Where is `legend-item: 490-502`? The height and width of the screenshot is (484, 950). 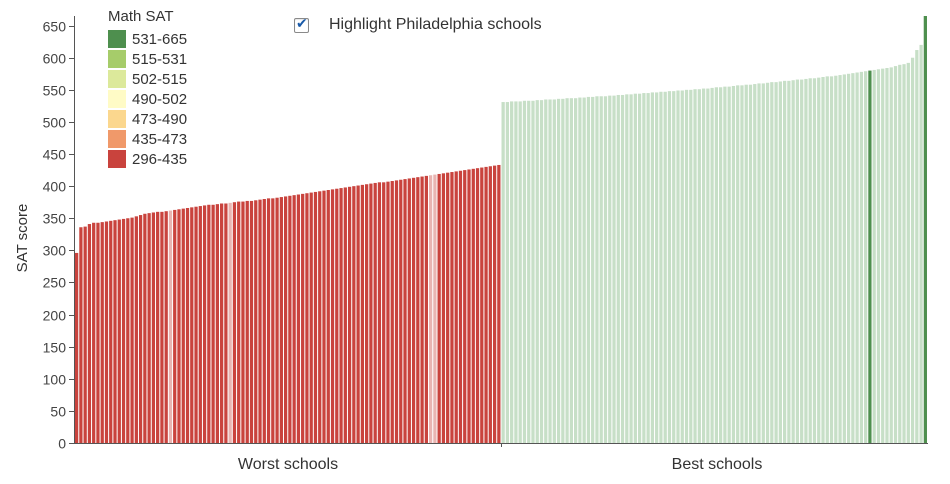
legend-item: 490-502 is located at coordinates (147, 99).